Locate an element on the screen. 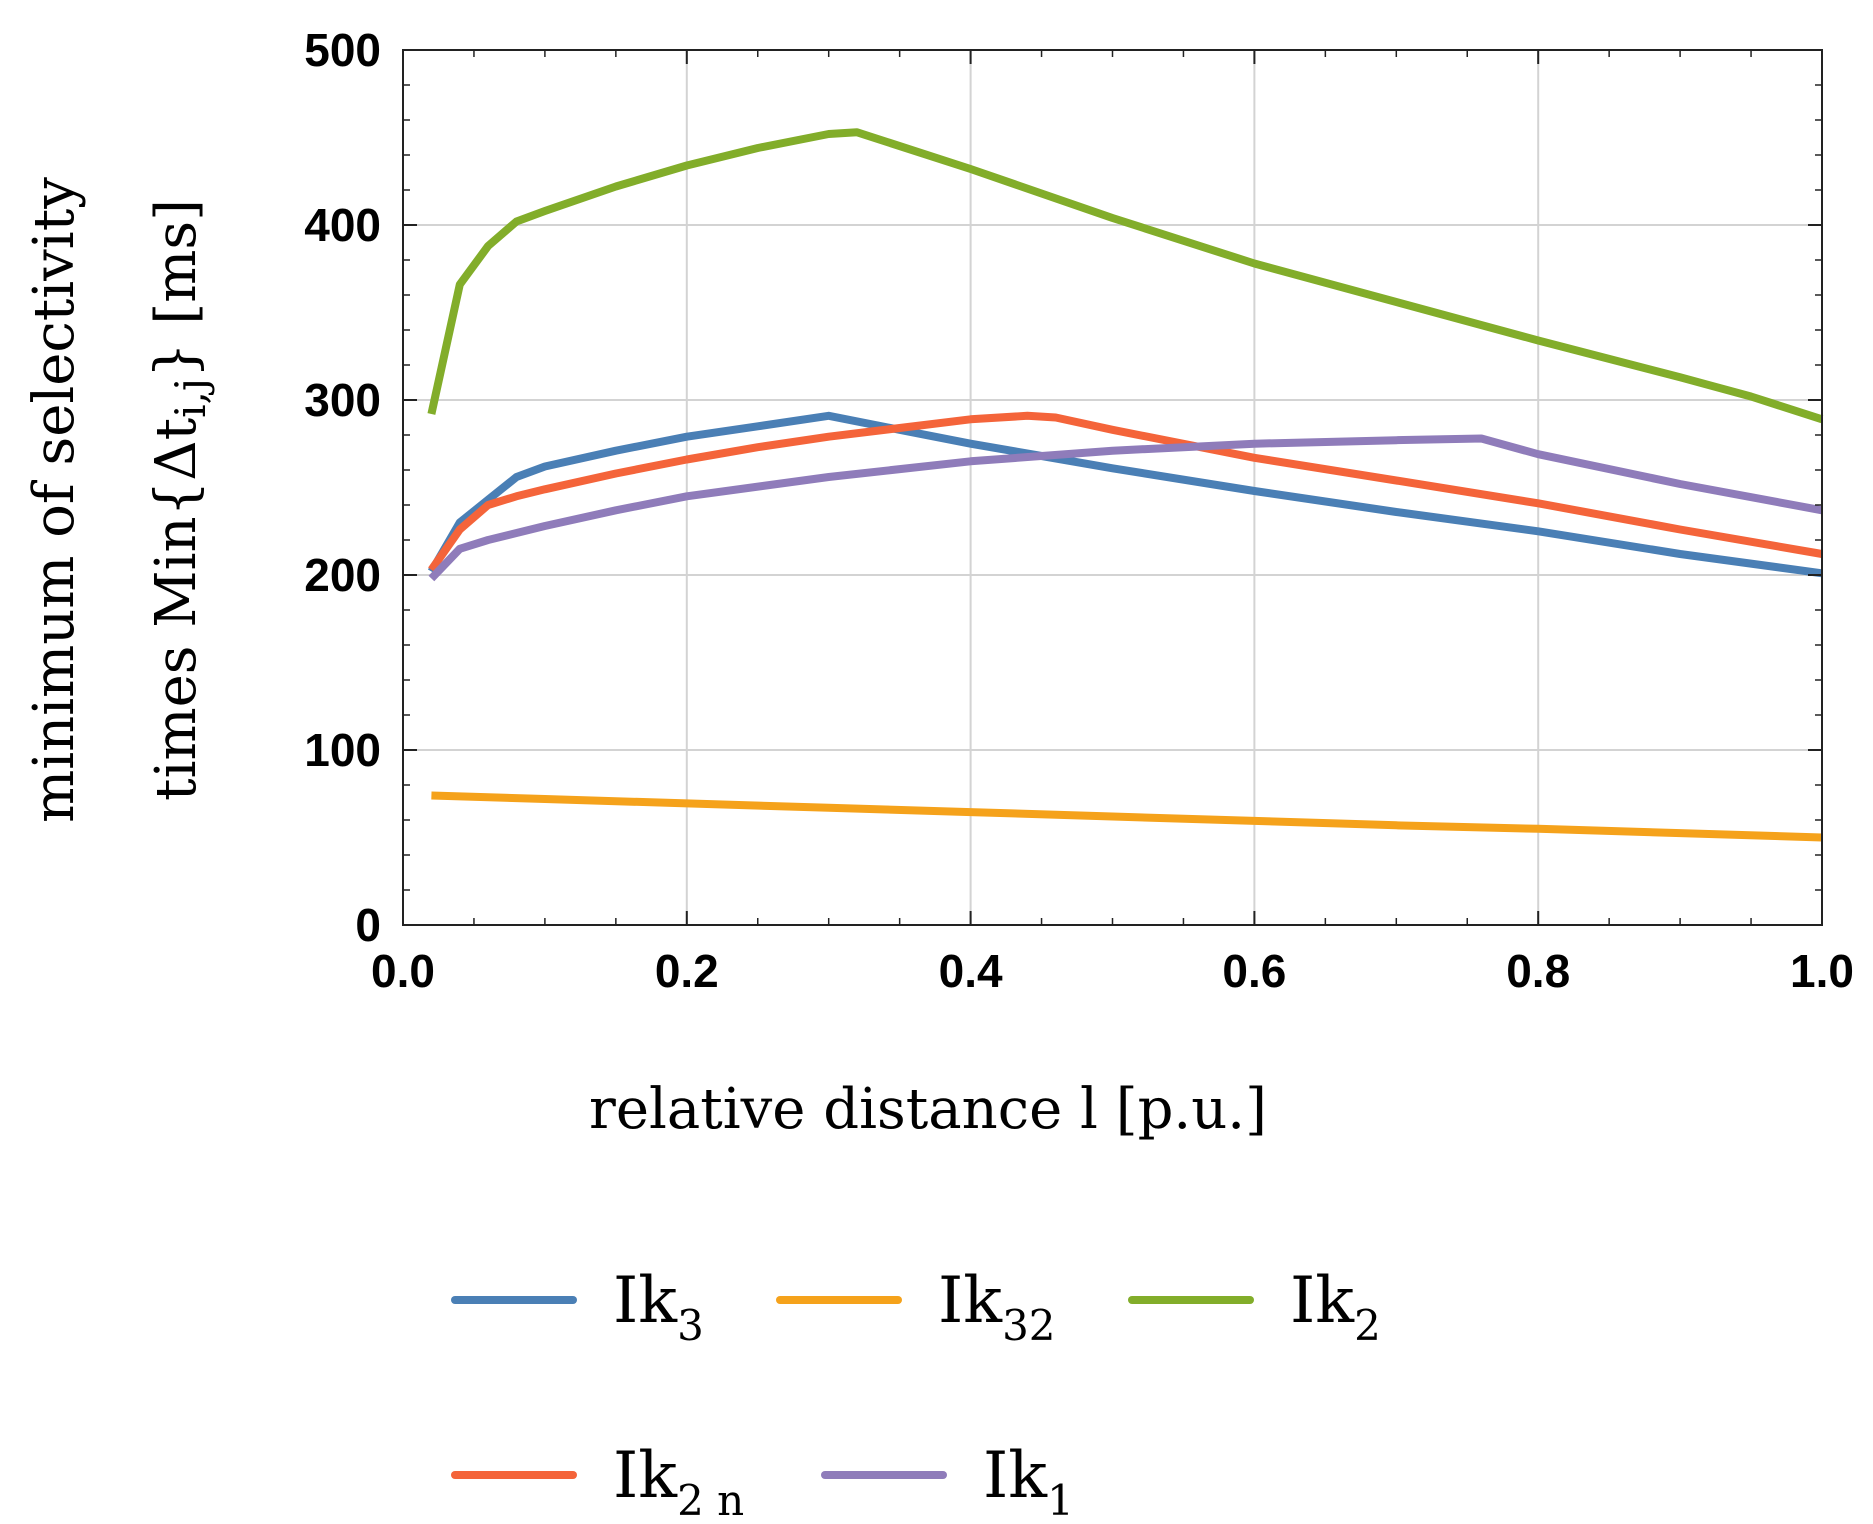  y-axis-title-line1: minimum of selectivity is located at coordinates (54, 500).